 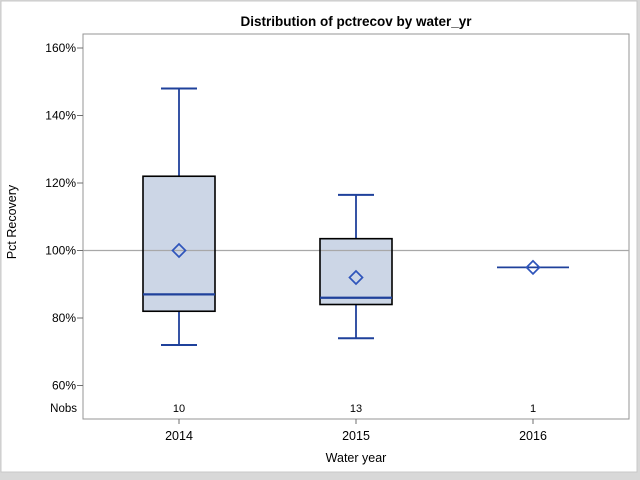 What do you see at coordinates (12, 221) in the screenshot?
I see `y-axis-title: Pct Recovery` at bounding box center [12, 221].